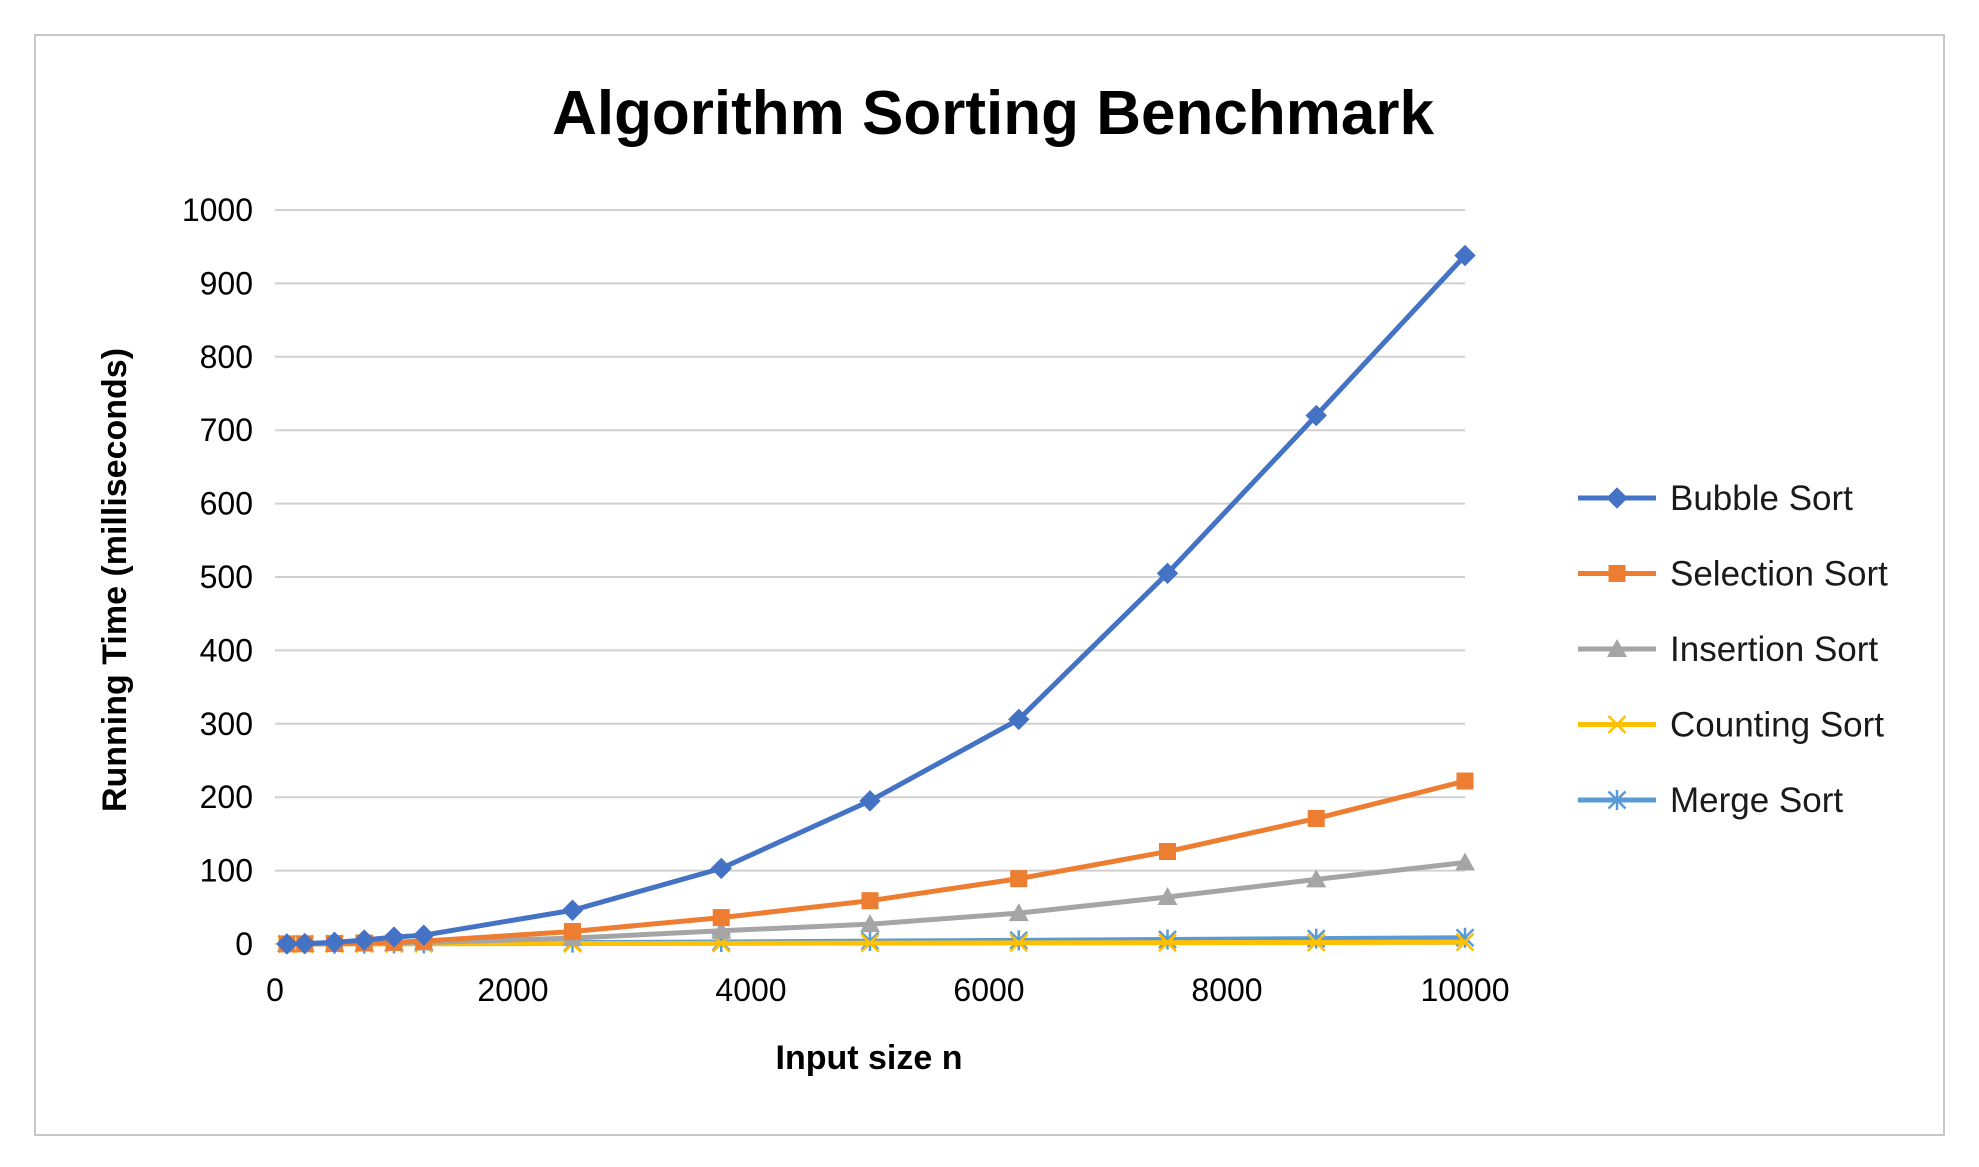  What do you see at coordinates (750, 990) in the screenshot?
I see `x-tick-label: 4000` at bounding box center [750, 990].